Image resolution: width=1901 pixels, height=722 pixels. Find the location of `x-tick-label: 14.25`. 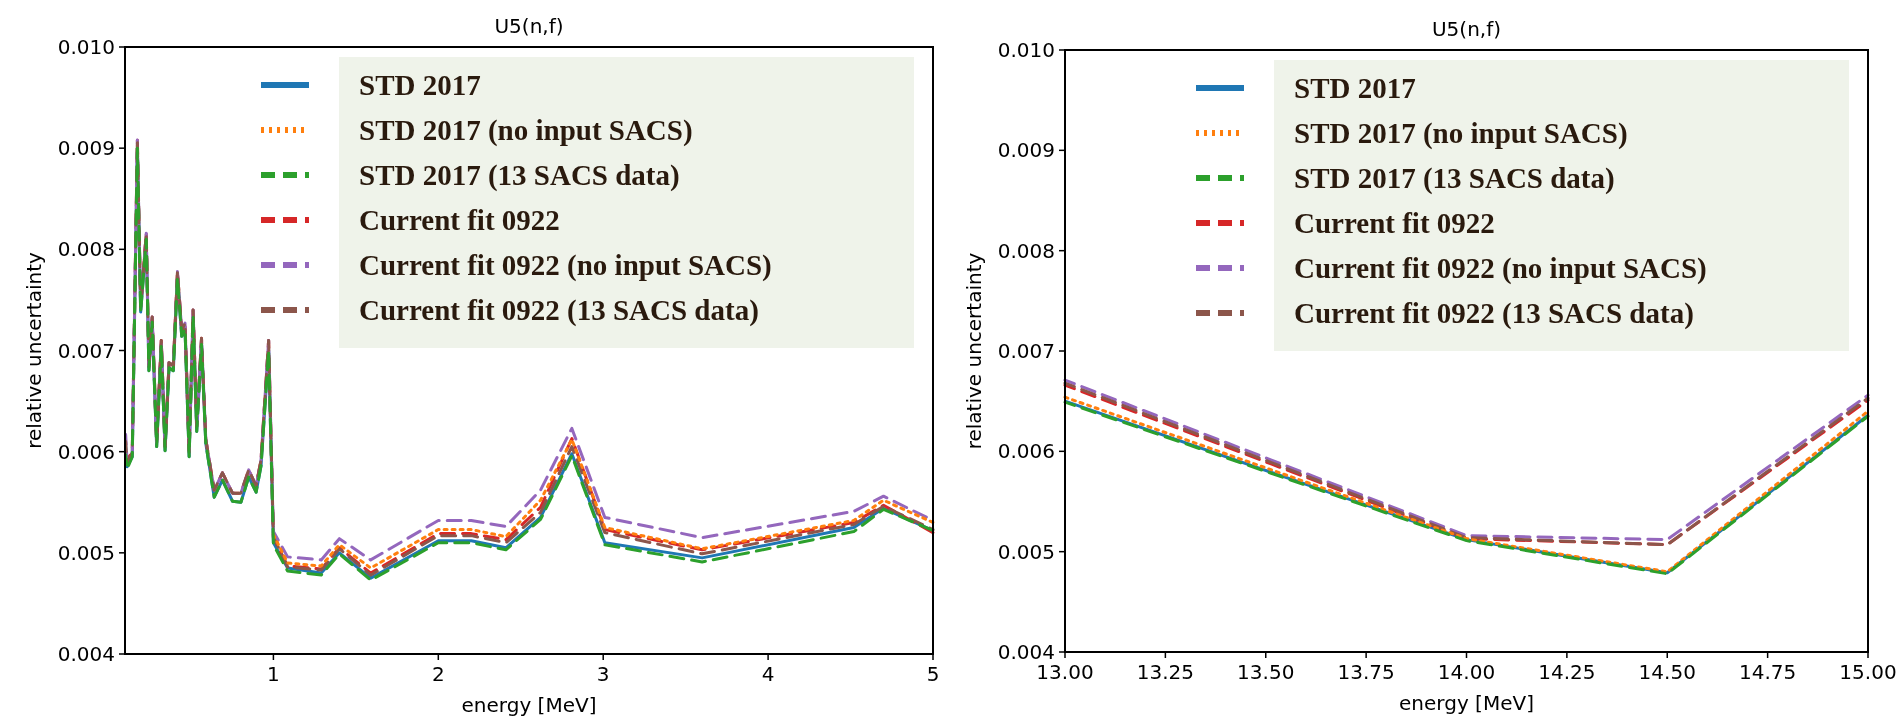

x-tick-label: 14.25 is located at coordinates (1567, 672).